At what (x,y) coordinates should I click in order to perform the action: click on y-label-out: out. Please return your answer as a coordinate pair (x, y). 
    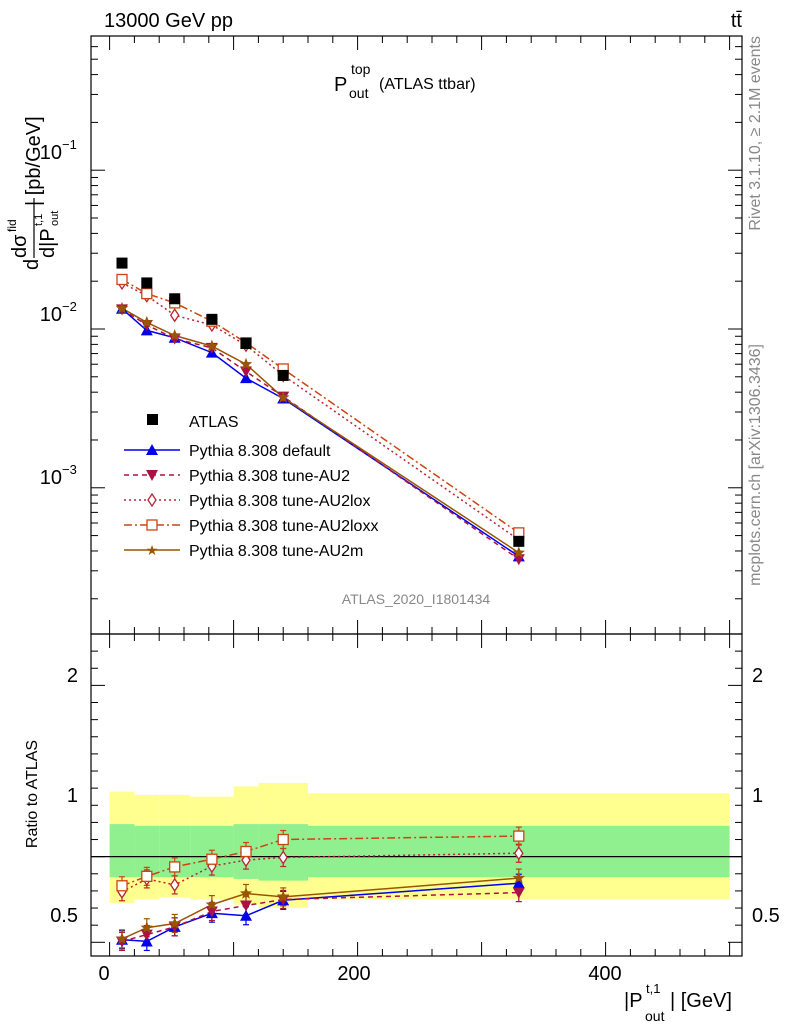
    Looking at the image, I should click on (55, 218).